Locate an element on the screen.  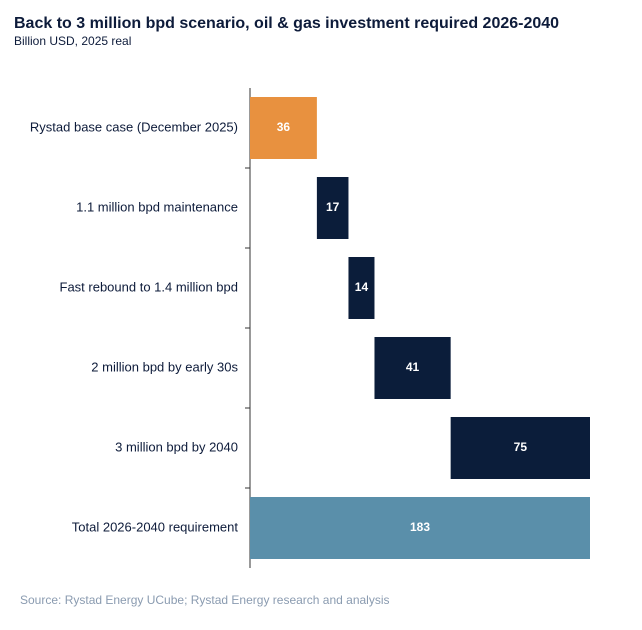
data-label: 75 is located at coordinates (521, 447).